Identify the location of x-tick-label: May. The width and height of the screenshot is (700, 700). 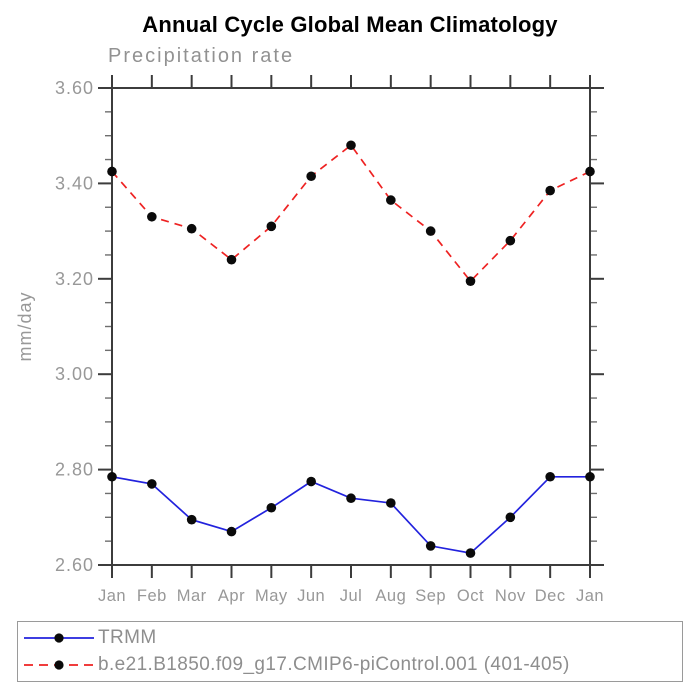
(271, 596).